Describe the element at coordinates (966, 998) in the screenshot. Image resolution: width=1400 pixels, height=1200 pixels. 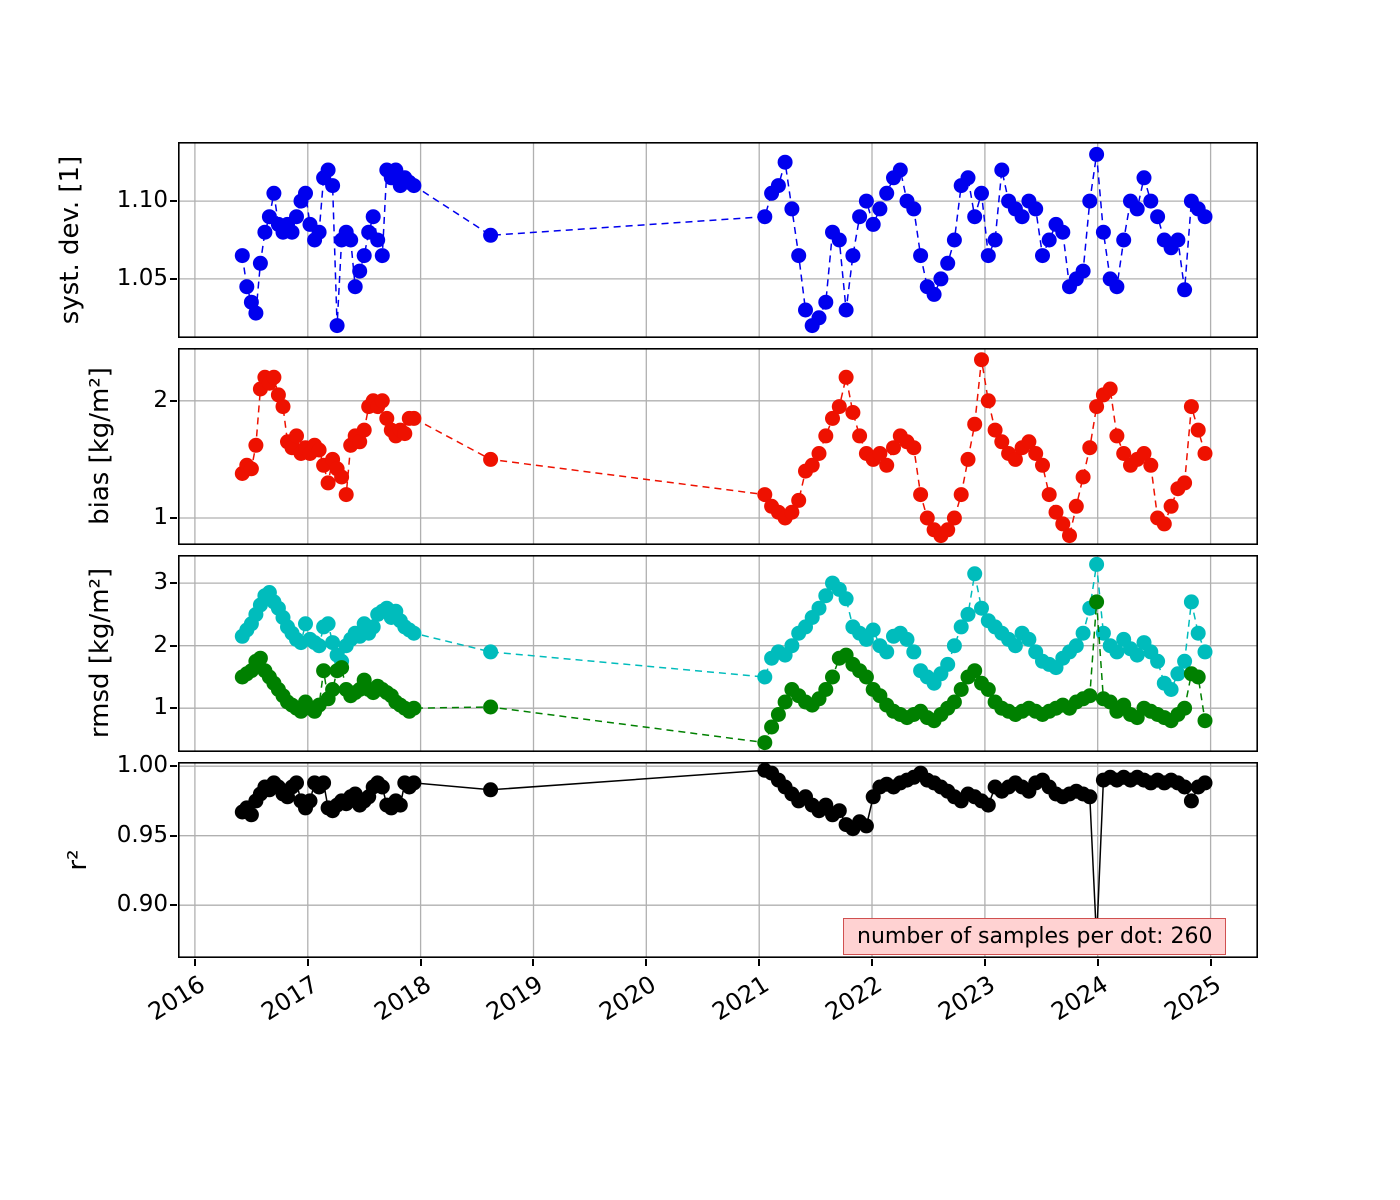
I see `x-tick-label: 2023` at that location.